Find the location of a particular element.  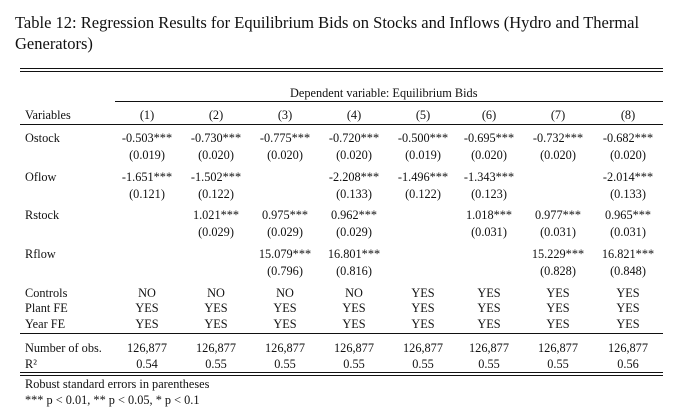

coefficient-cell: 15.229*** is located at coordinates (558, 254).